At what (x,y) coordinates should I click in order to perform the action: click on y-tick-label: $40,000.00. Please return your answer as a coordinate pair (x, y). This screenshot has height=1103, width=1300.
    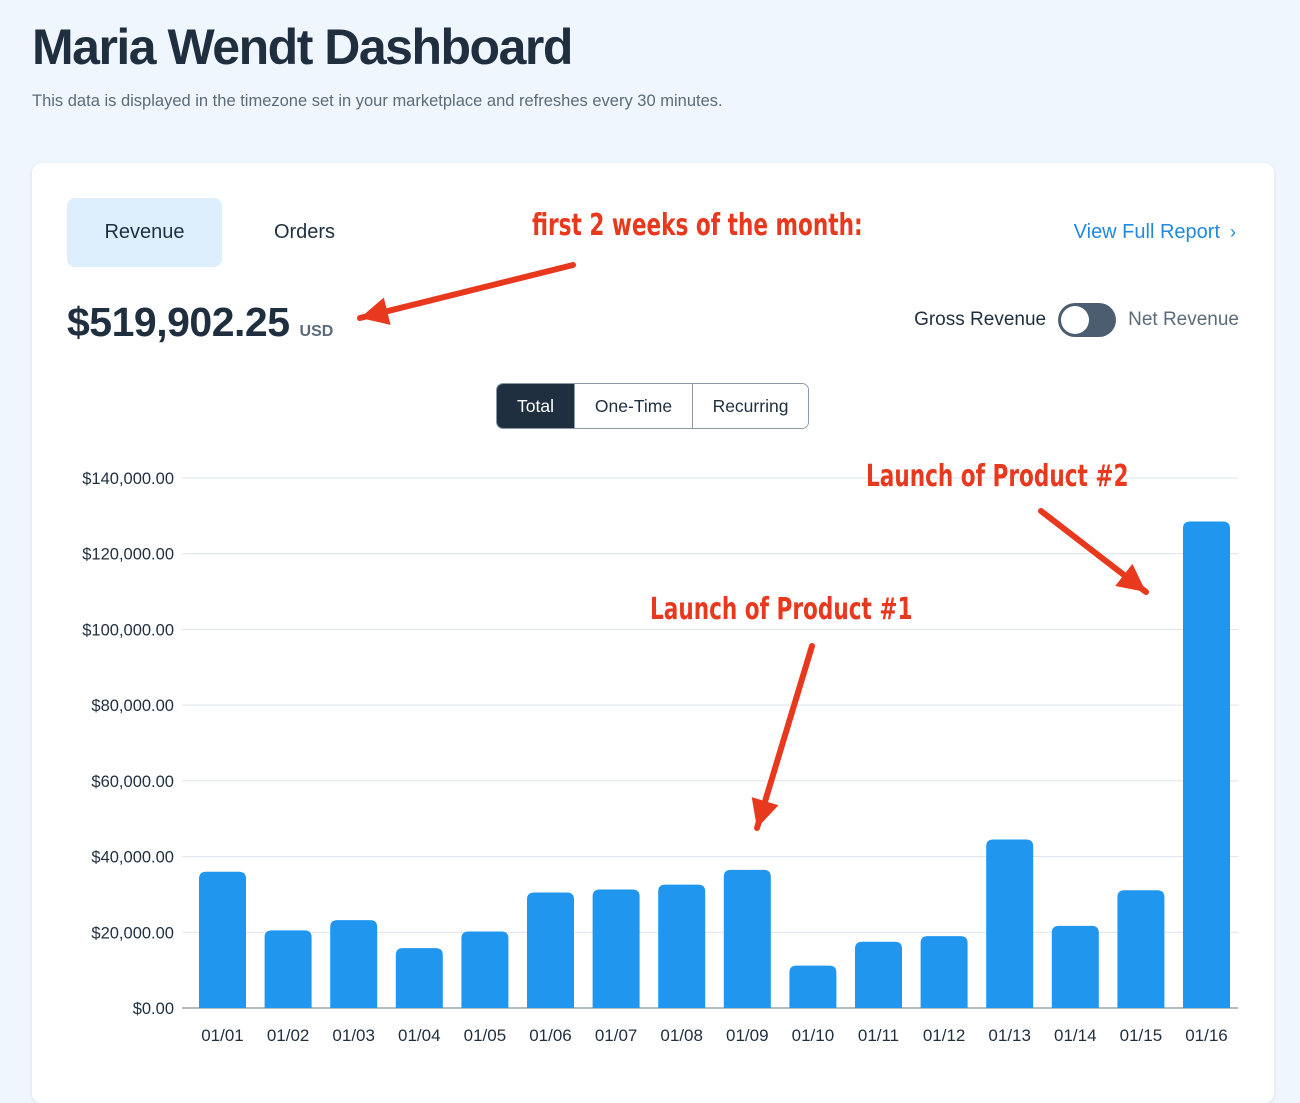
    Looking at the image, I should click on (132, 858).